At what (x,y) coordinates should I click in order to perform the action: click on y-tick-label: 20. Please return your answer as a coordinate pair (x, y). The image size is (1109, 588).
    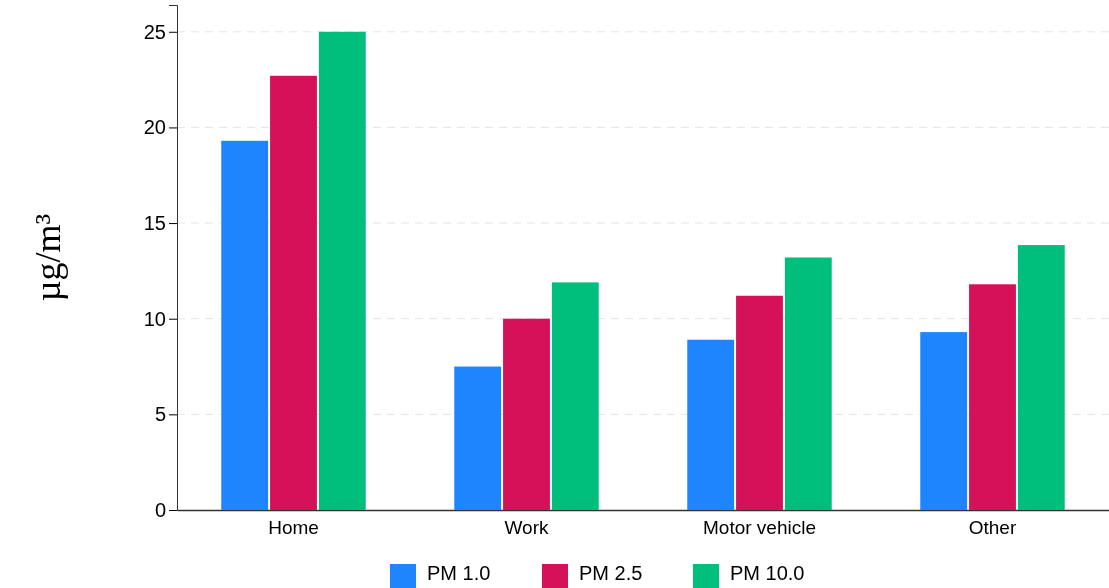
    Looking at the image, I should click on (154, 127).